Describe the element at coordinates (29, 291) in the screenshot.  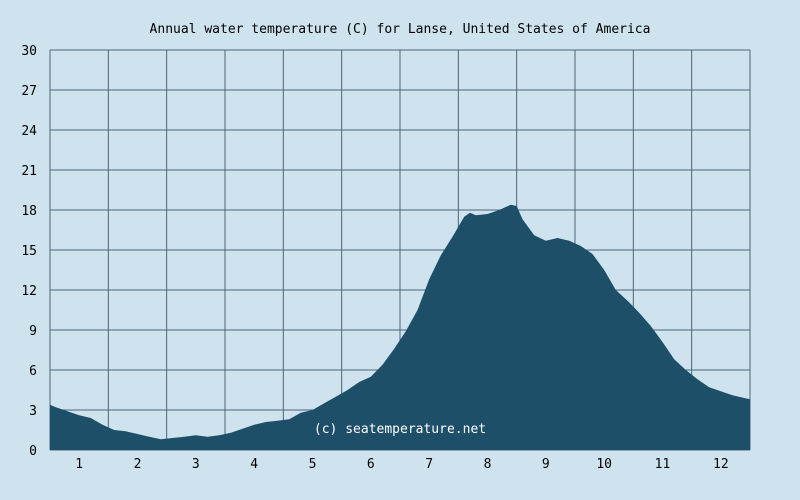
I see `y-tick-label: 12` at that location.